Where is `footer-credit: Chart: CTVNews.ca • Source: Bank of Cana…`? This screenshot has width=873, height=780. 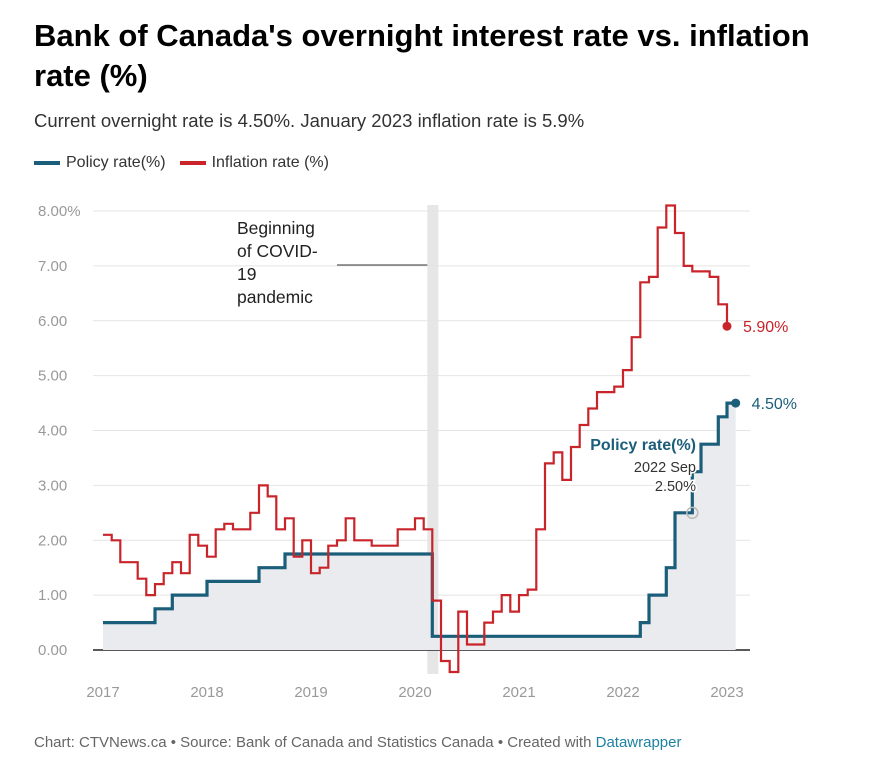
footer-credit: Chart: CTVNews.ca • Source: Bank of Cana… is located at coordinates (315, 742).